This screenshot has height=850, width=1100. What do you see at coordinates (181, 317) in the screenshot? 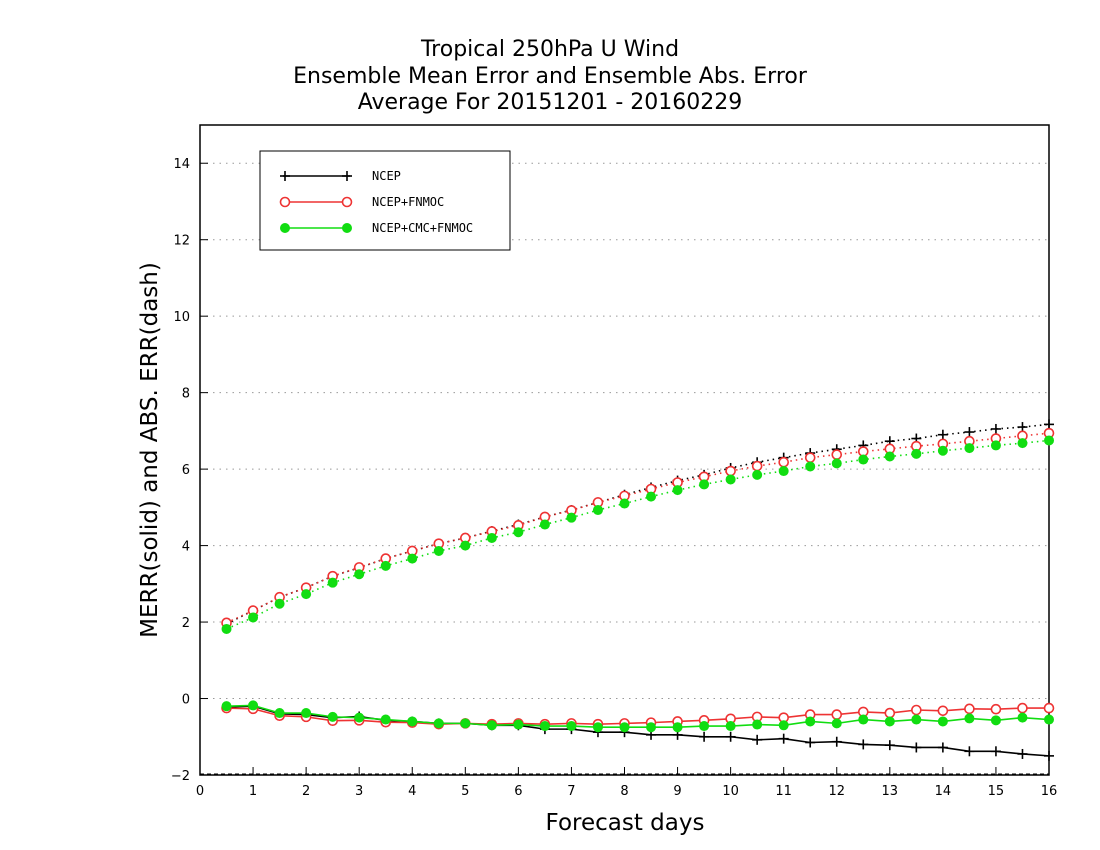
I see `y-tick-label: 10` at bounding box center [181, 317].